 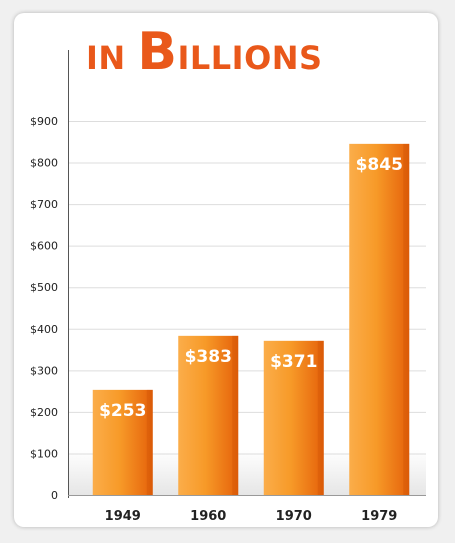 What do you see at coordinates (44, 287) in the screenshot?
I see `y-tick-label: $500` at bounding box center [44, 287].